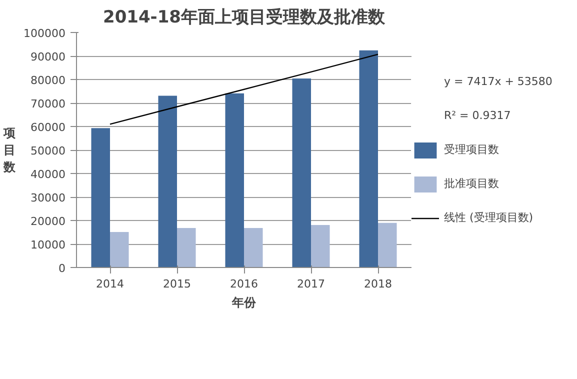 The height and width of the screenshot is (379, 577). What do you see at coordinates (48, 198) in the screenshot?
I see `y-tick-label: 30000` at bounding box center [48, 198].